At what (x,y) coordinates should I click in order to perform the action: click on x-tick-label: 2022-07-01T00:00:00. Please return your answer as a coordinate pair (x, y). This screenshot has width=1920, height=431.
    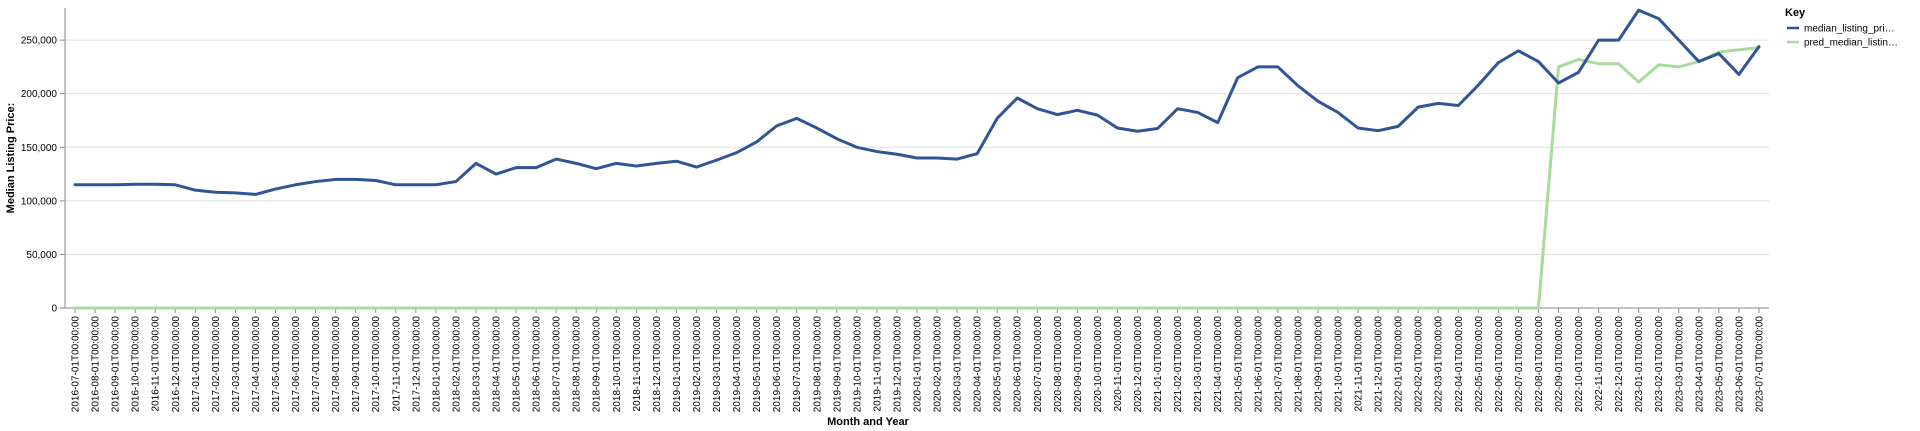
    Looking at the image, I should click on (1519, 364).